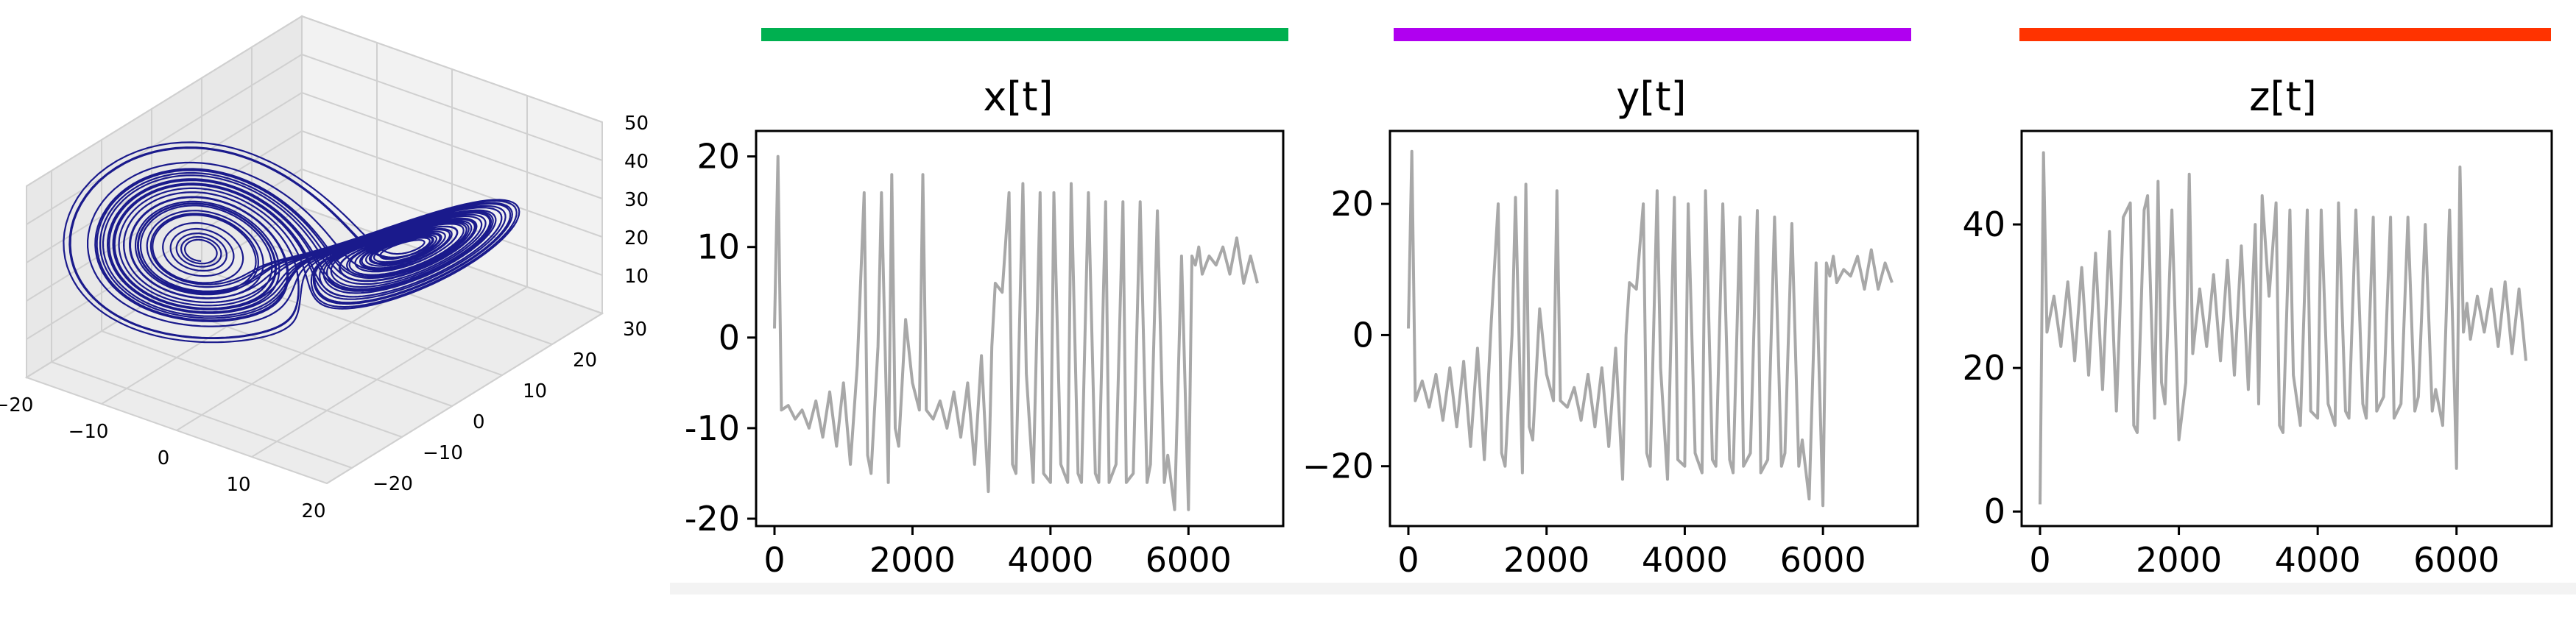  Describe the element at coordinates (712, 428) in the screenshot. I see `y-tick-label: -10` at that location.